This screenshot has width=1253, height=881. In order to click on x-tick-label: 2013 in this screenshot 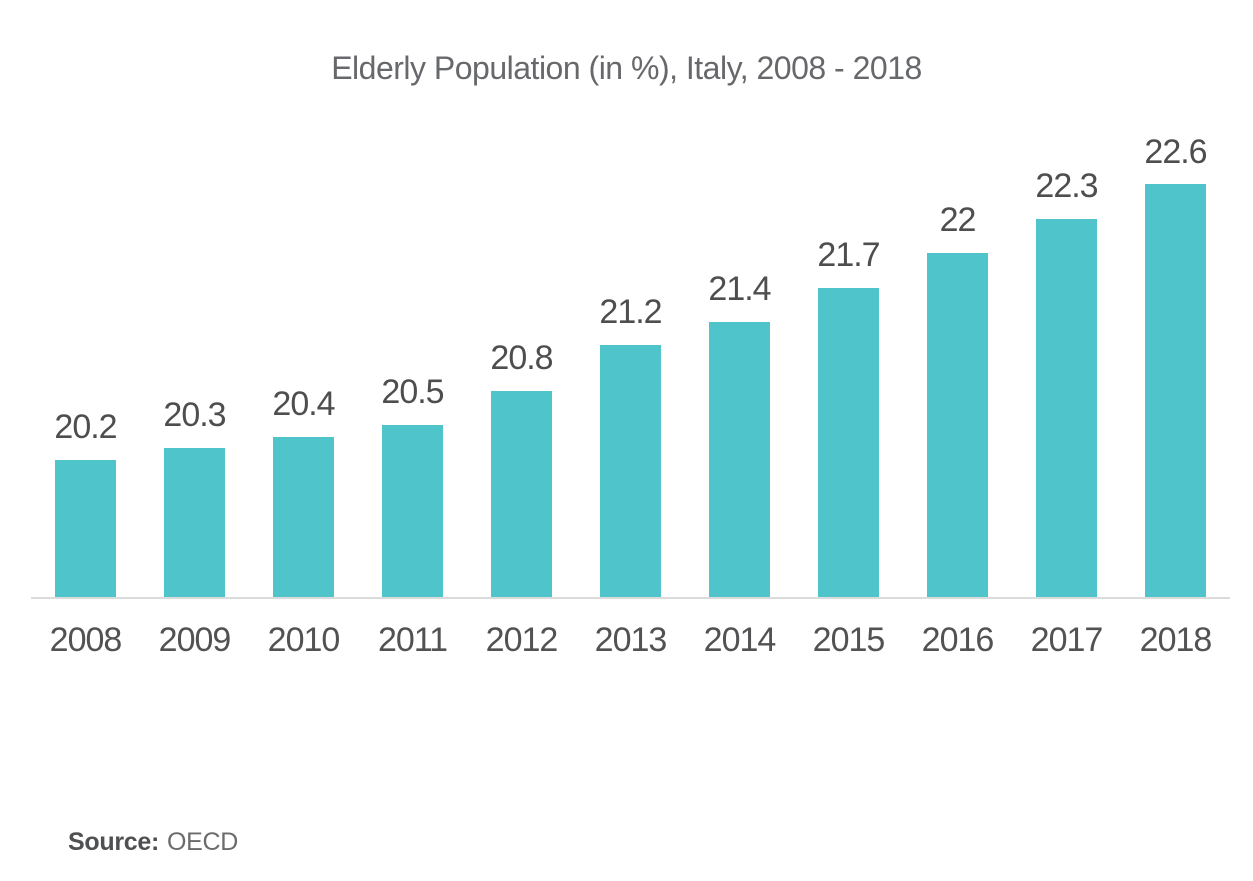, I will do `click(631, 640)`.